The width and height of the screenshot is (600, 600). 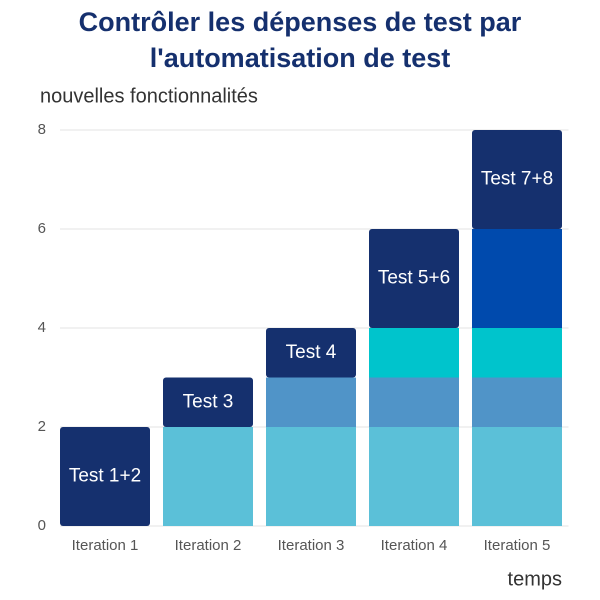 I want to click on segment-label: Test 4, so click(x=311, y=352).